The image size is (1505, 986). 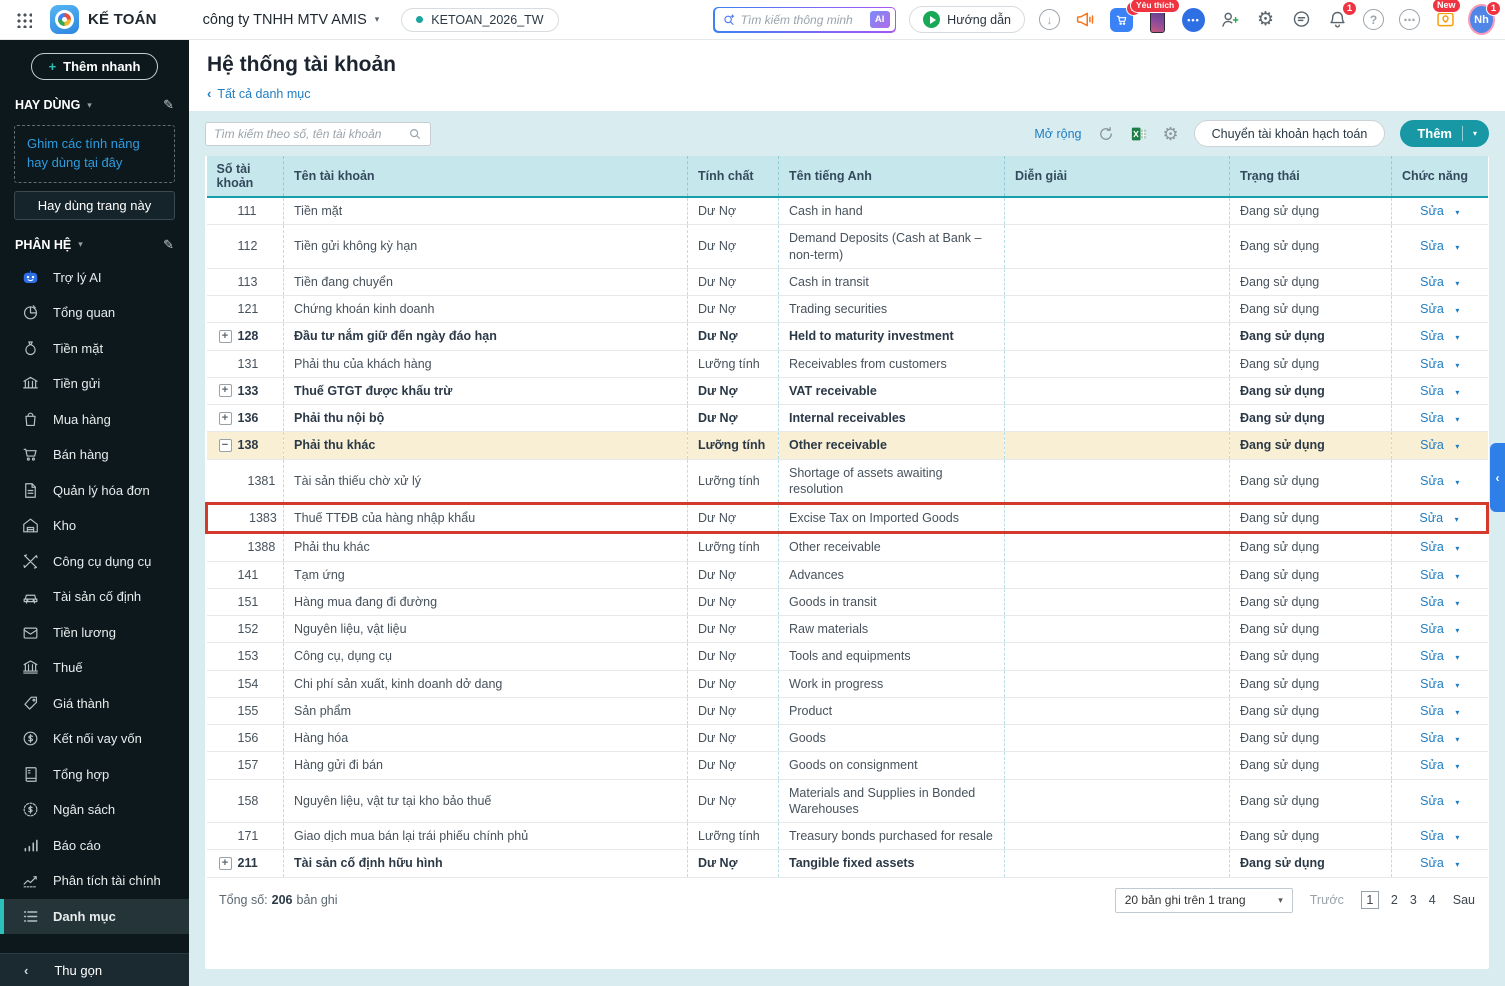 What do you see at coordinates (1409, 19) in the screenshot?
I see `more-icon: ⋯` at bounding box center [1409, 19].